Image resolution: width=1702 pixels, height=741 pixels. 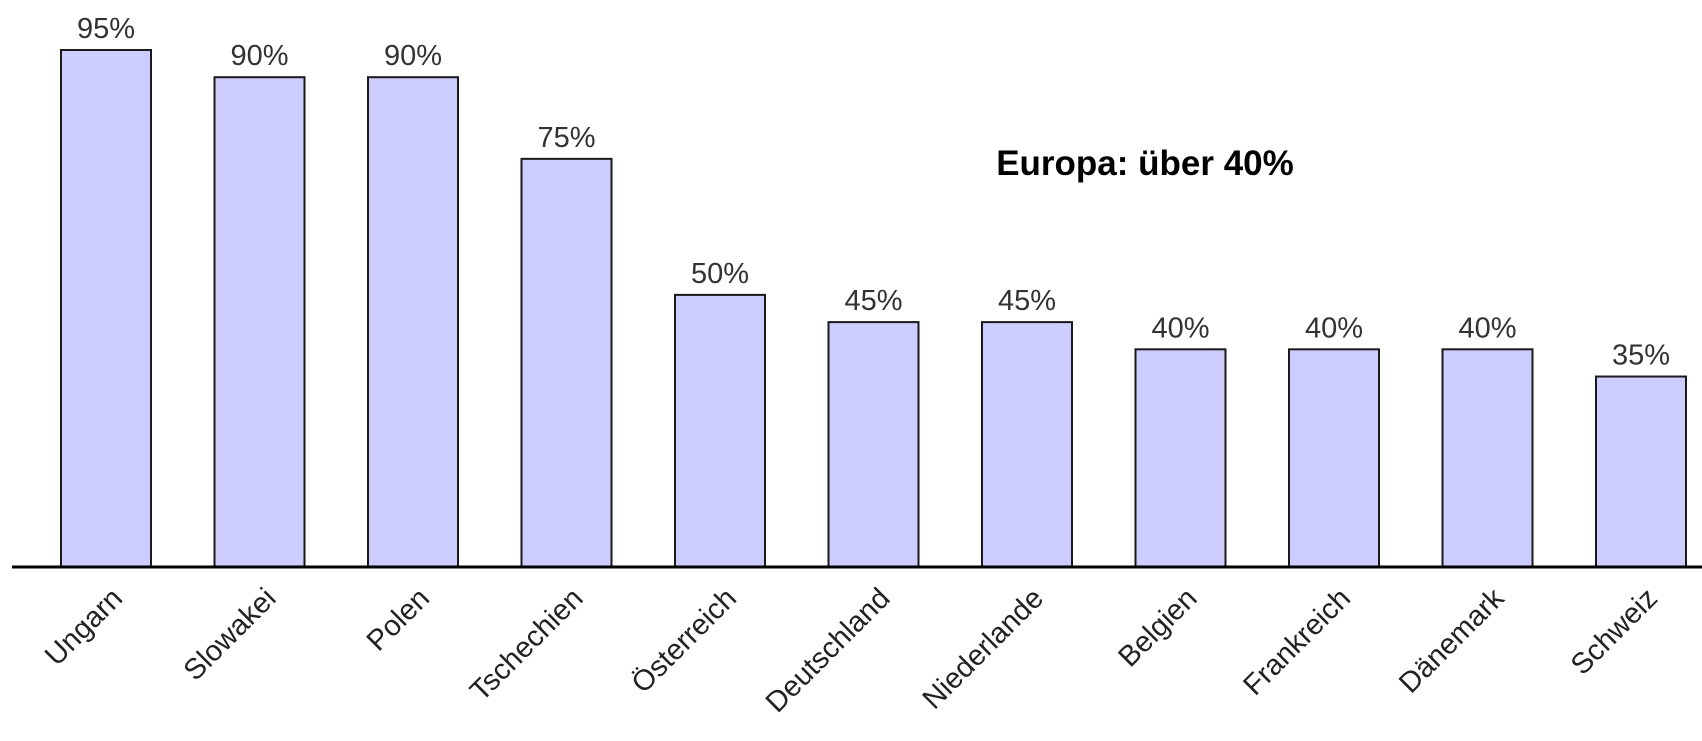 I want to click on x-tick-label-2: Polen, so click(x=398, y=619).